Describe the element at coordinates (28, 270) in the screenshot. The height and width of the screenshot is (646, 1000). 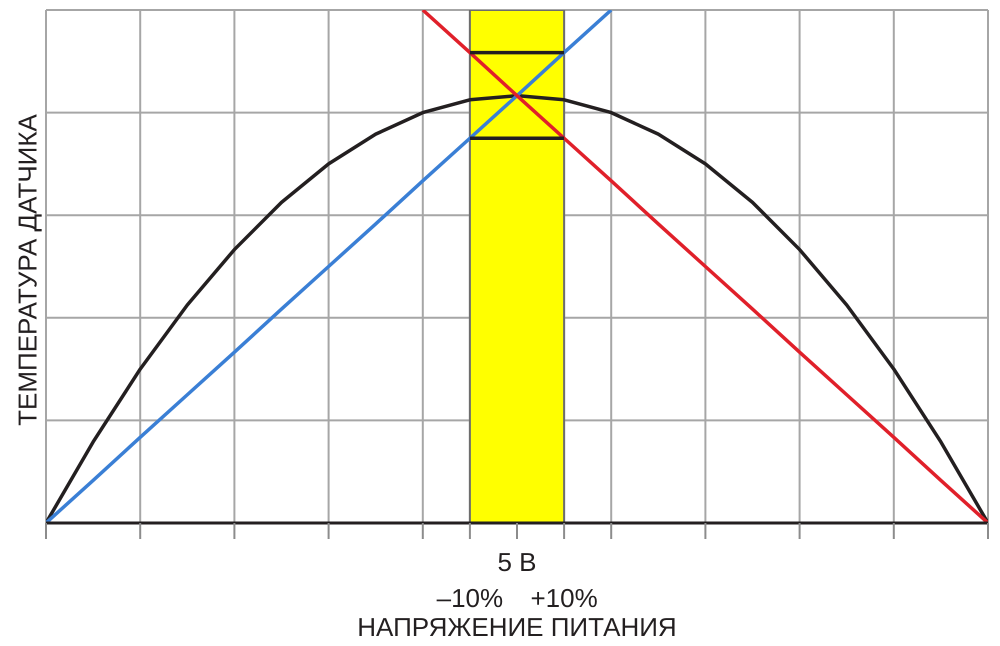
I see `y-axis-title: ТЕМПЕРАТУРА ДАТЧИКА` at that location.